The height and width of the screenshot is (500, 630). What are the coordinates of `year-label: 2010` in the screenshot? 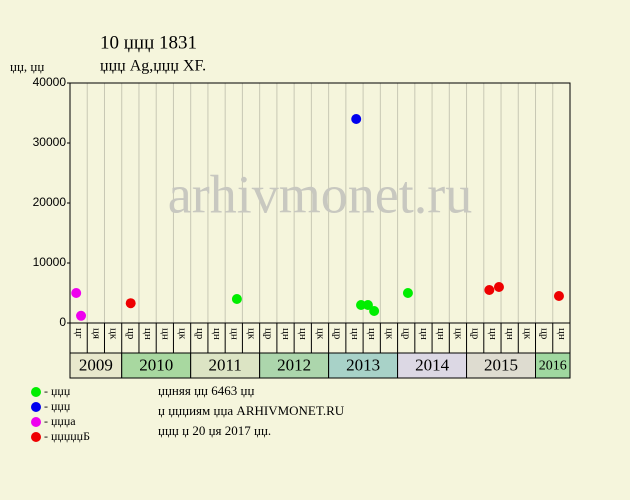 It's located at (156, 364).